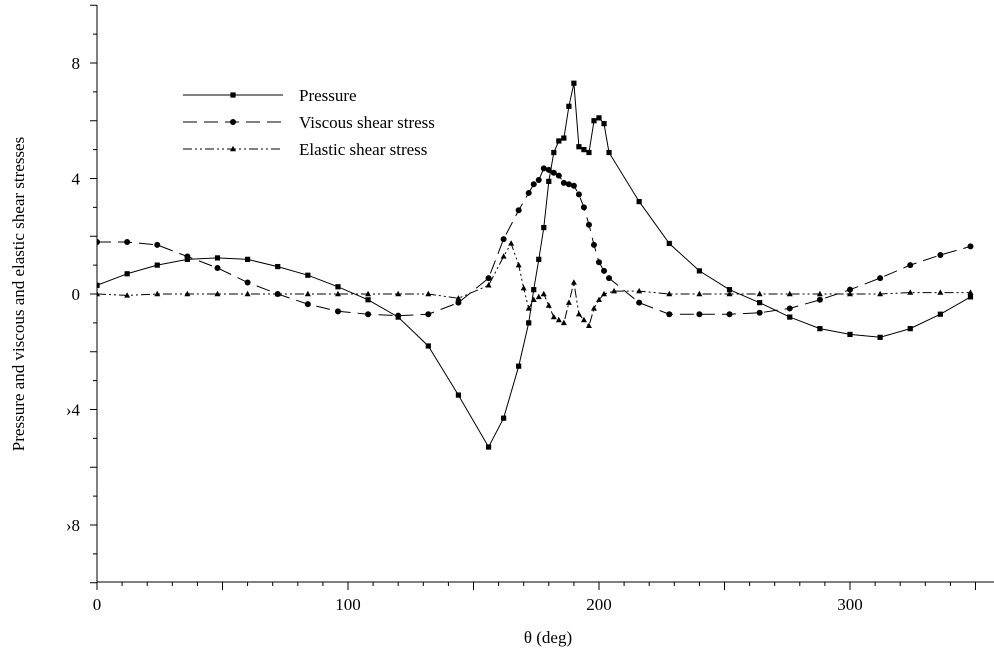 Image resolution: width=994 pixels, height=649 pixels. I want to click on y-tick-label: 8, so click(76, 63).